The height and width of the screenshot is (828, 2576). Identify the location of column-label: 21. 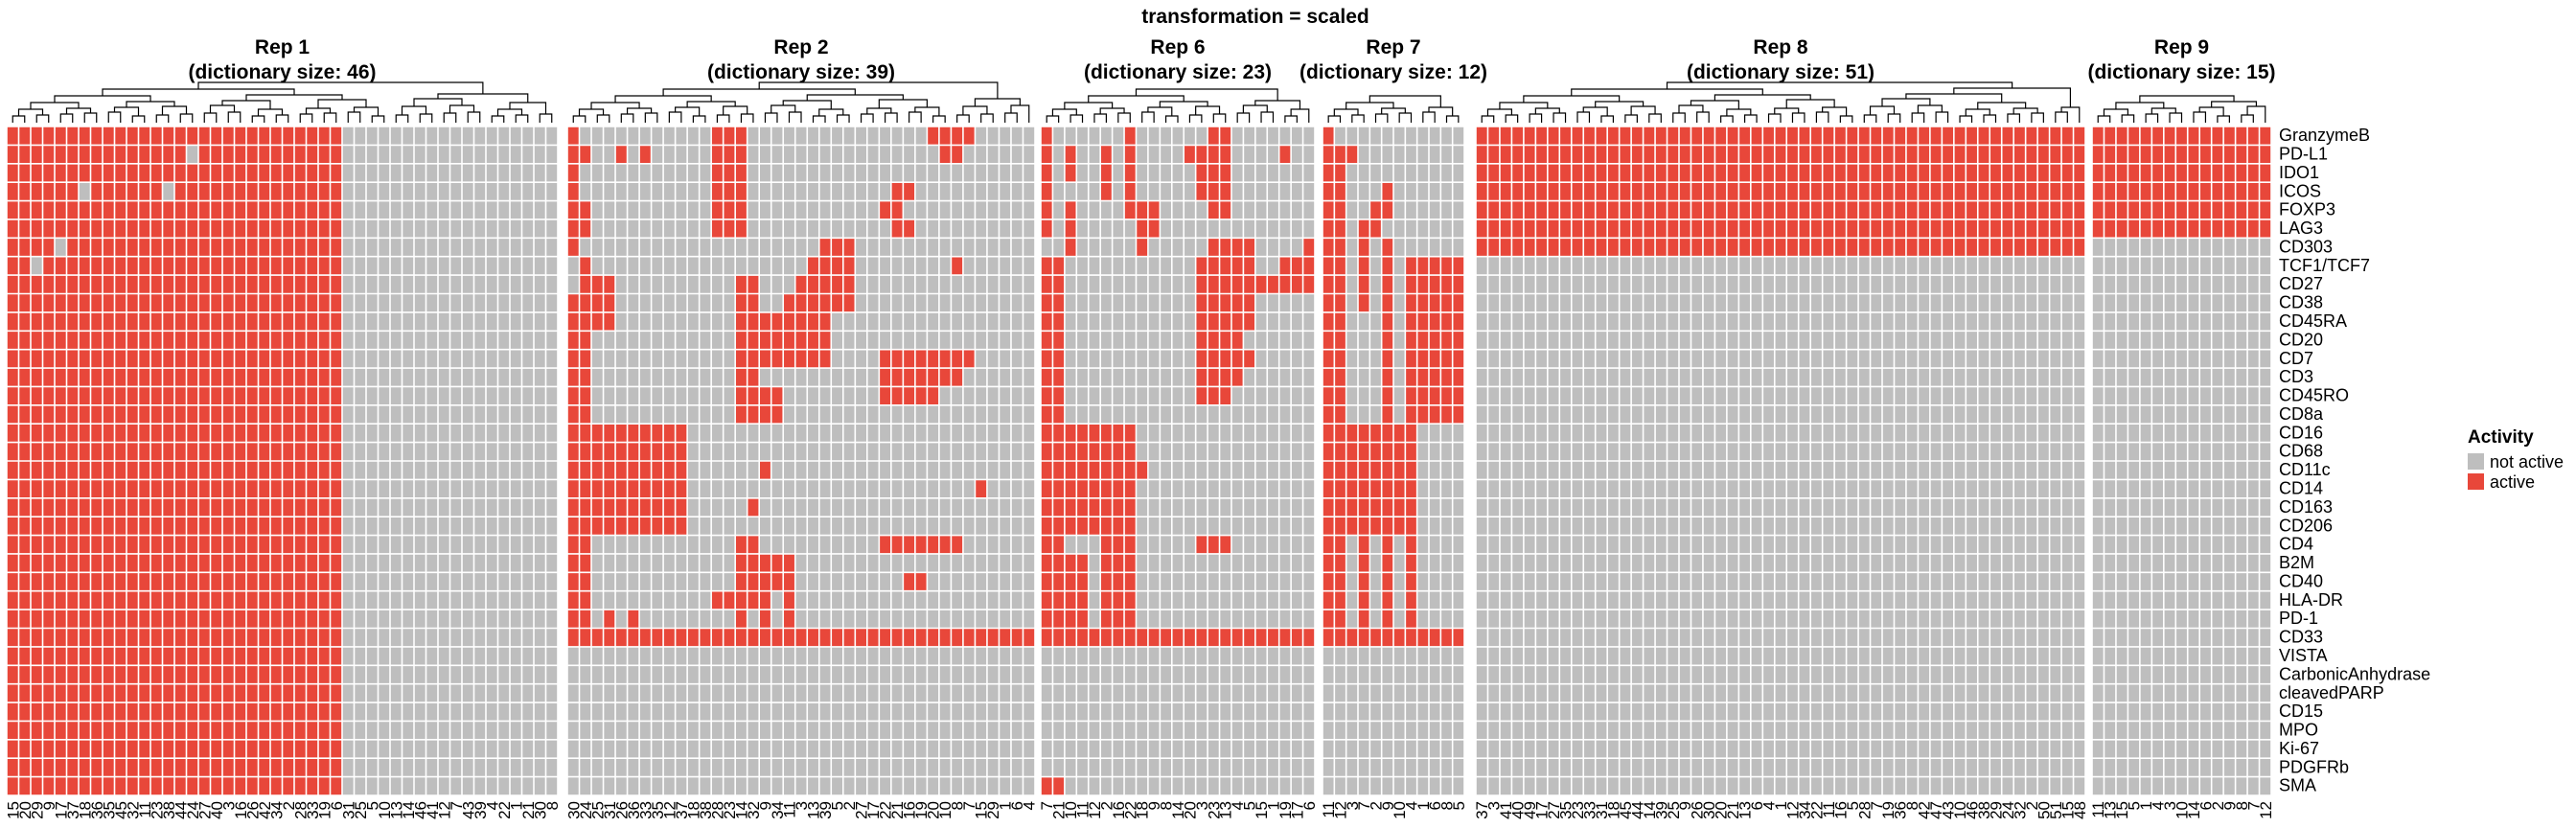
(1059, 810).